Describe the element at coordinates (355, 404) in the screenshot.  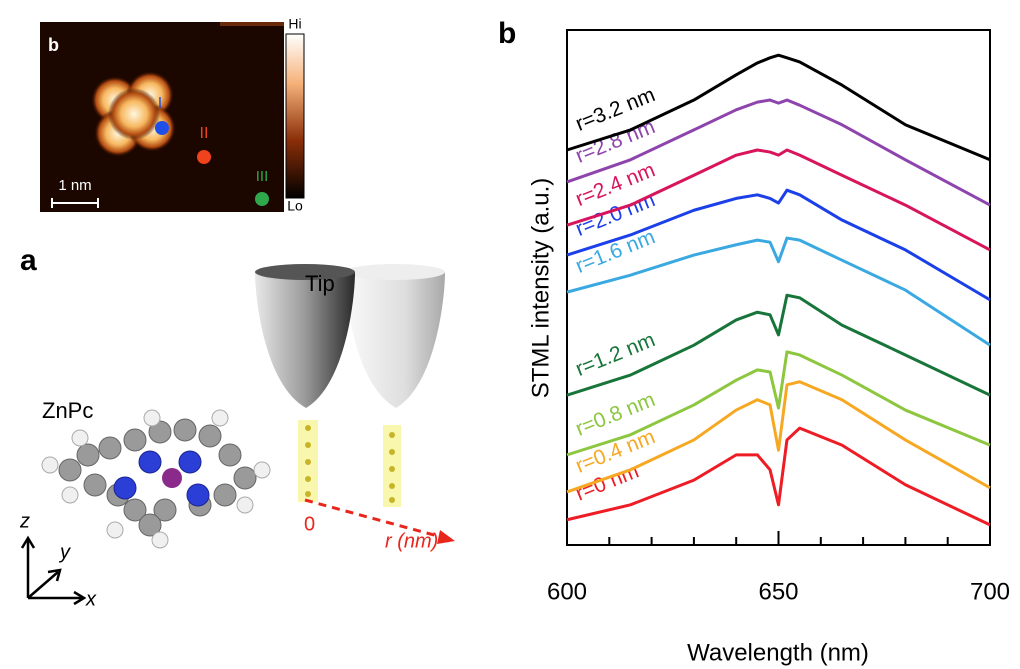
I see `tips` at that location.